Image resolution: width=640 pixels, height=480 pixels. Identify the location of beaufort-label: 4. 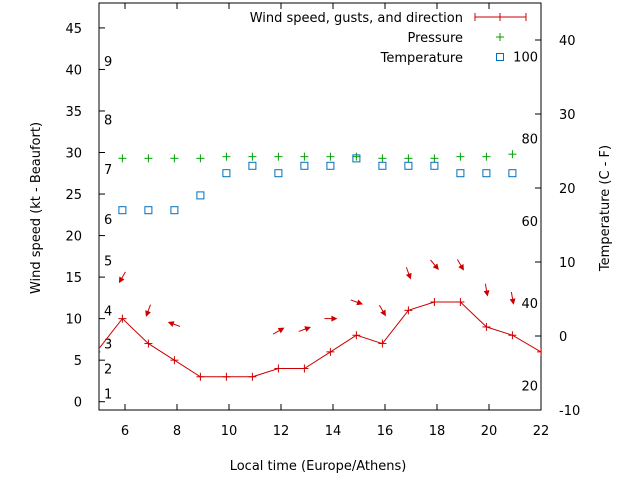
(108, 311).